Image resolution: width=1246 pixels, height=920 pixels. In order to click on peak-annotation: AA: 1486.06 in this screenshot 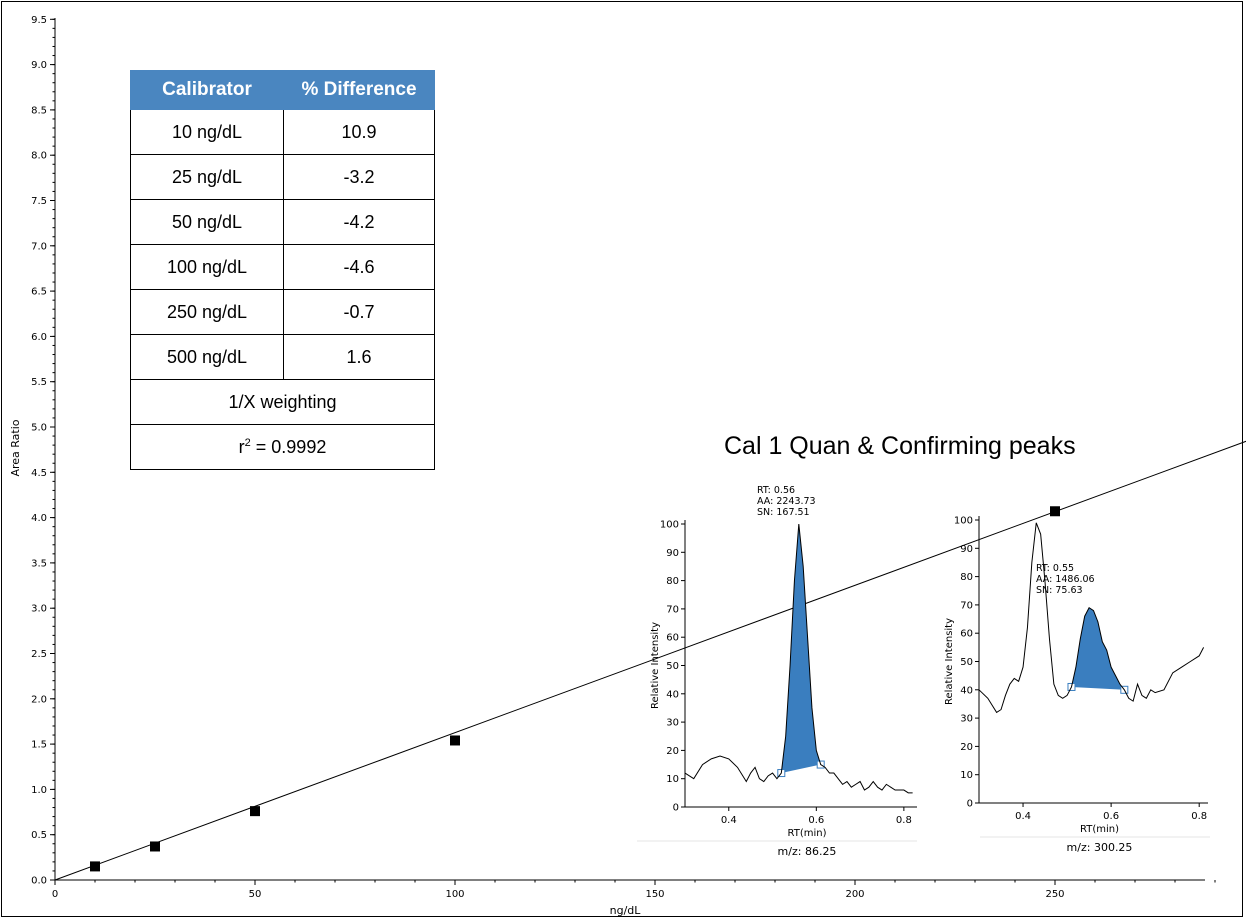, I will do `click(1065, 579)`.